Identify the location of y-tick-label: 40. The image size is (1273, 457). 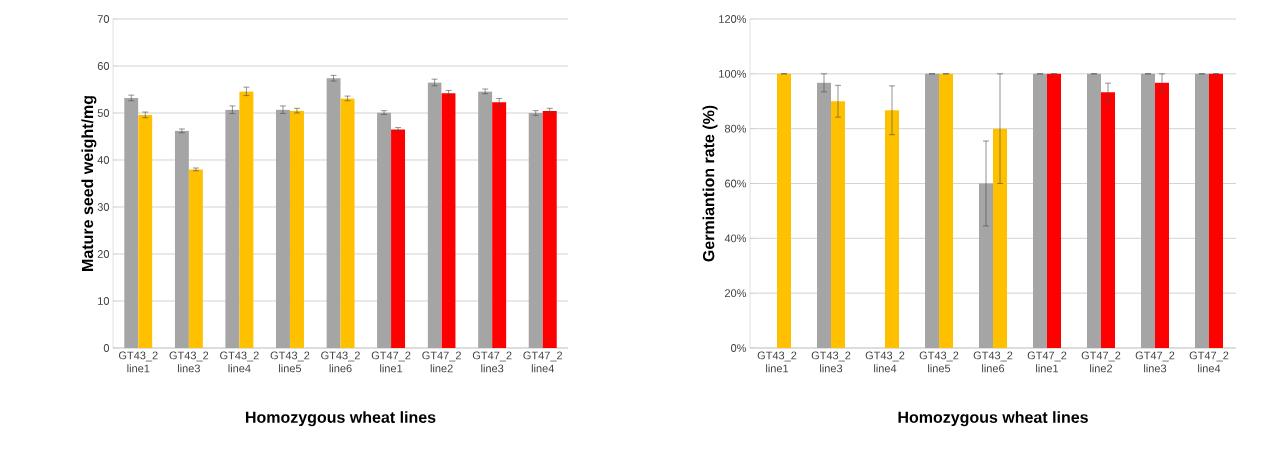
(103, 160).